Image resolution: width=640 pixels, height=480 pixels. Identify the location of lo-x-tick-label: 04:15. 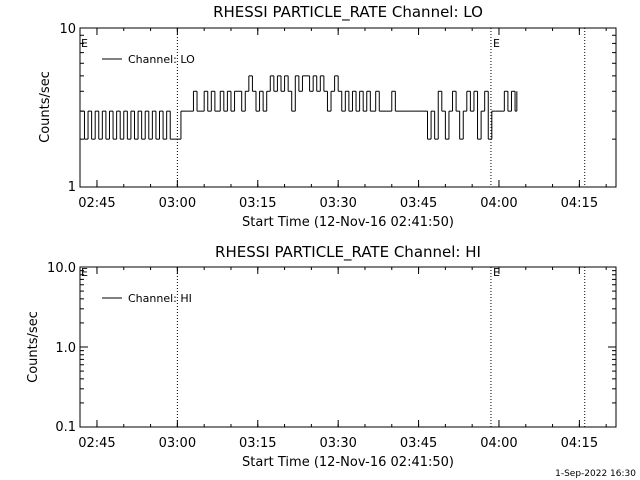
(579, 203).